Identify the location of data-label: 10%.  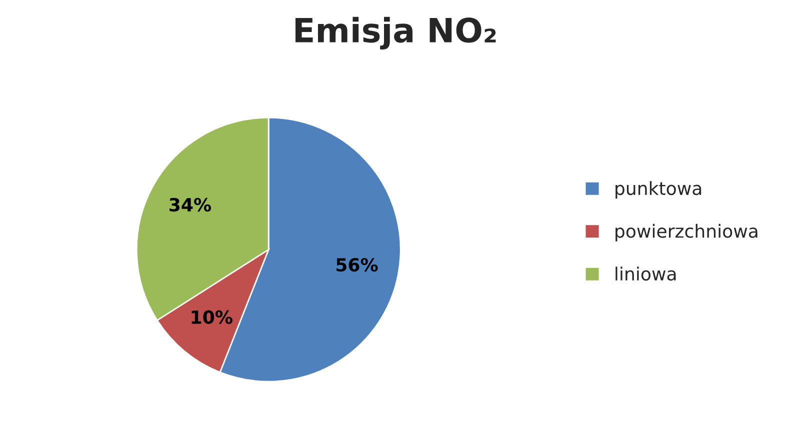
(212, 317).